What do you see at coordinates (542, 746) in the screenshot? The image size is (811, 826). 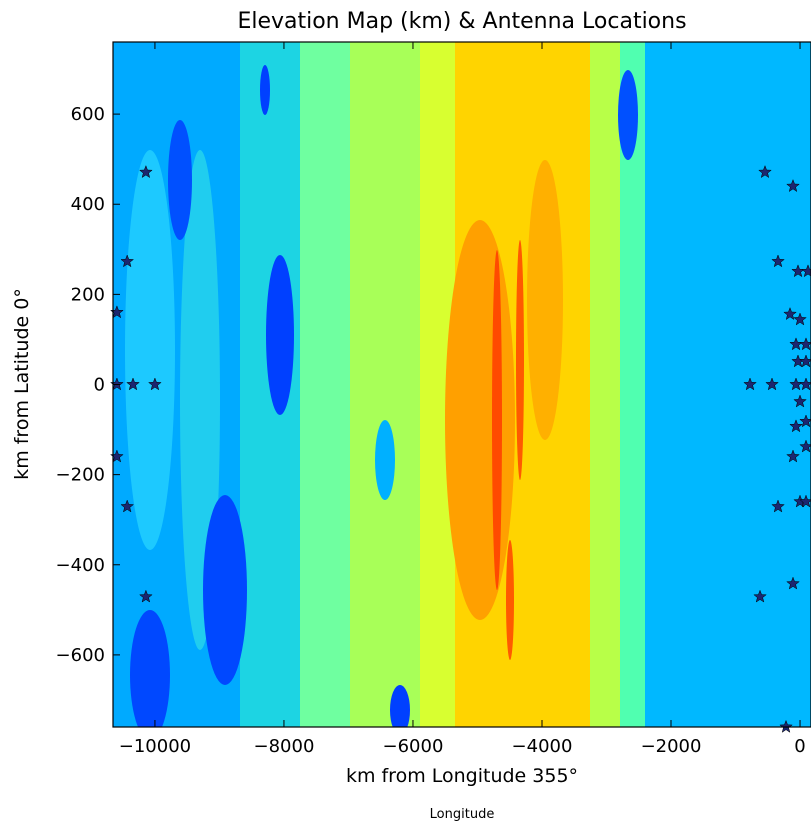 I see `x-tick-label: −4000` at bounding box center [542, 746].